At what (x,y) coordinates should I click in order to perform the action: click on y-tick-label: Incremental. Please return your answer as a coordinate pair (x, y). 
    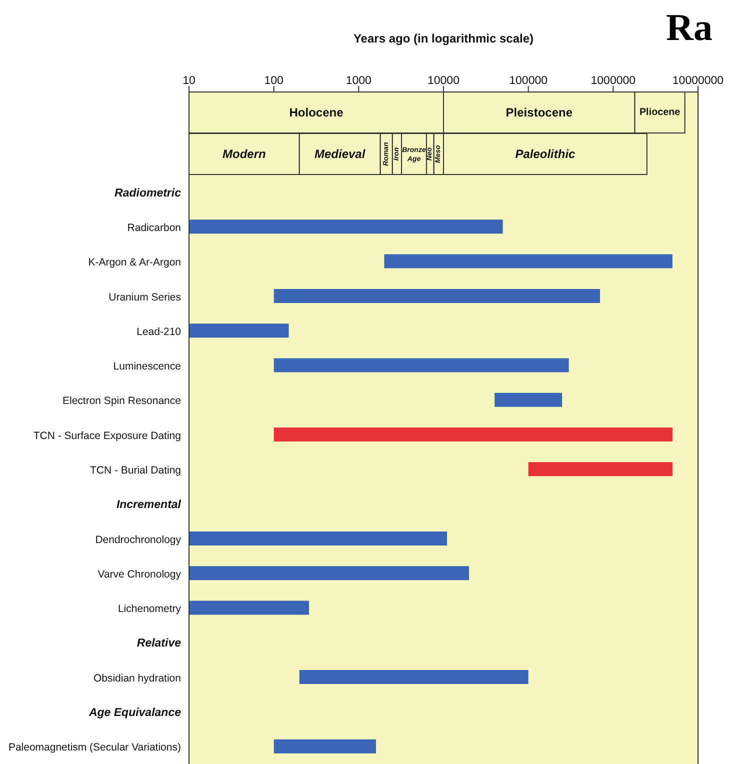
    Looking at the image, I should click on (149, 505).